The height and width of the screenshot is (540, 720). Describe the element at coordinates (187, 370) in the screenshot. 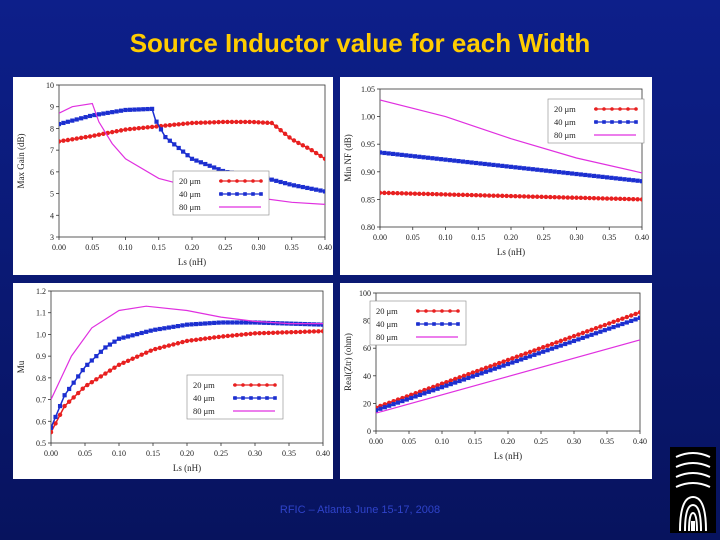

I see `plot-area` at that location.